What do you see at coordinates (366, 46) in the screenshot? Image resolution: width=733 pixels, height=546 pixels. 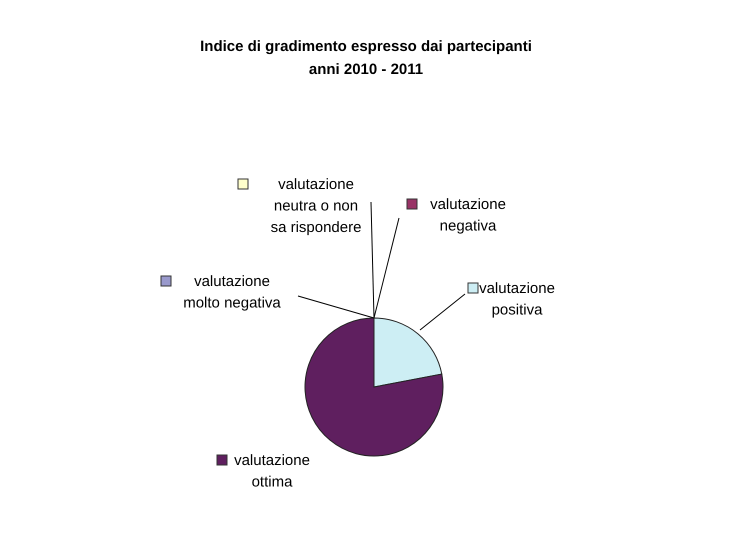 I see `text: Indice di gradimento espresso dai partecipanti` at bounding box center [366, 46].